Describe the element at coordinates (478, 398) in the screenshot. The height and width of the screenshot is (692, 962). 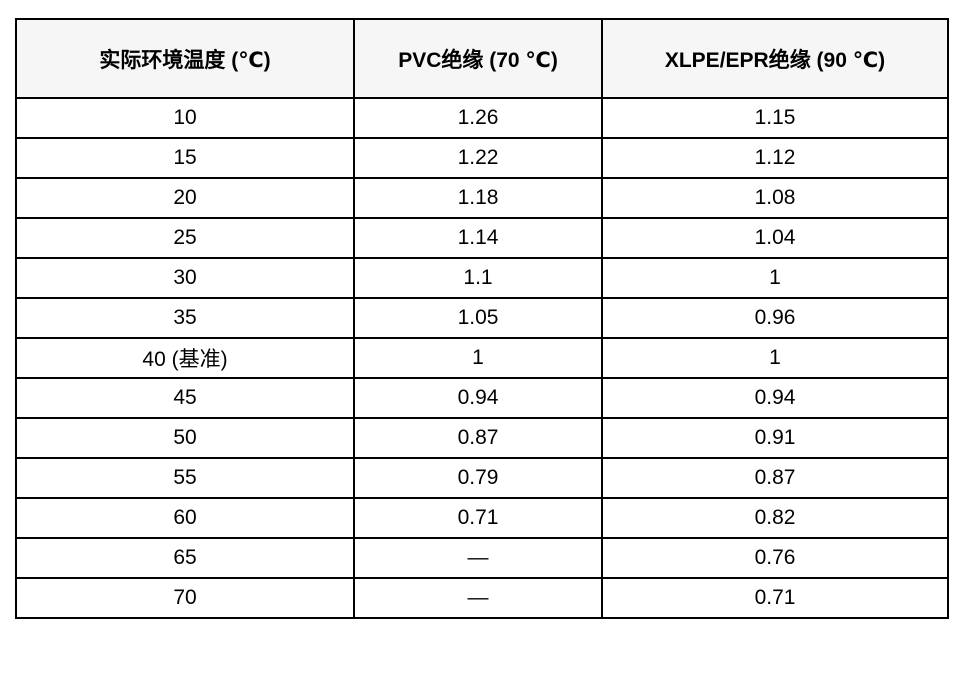
I see `cell-pvc-factor: 0.94` at that location.